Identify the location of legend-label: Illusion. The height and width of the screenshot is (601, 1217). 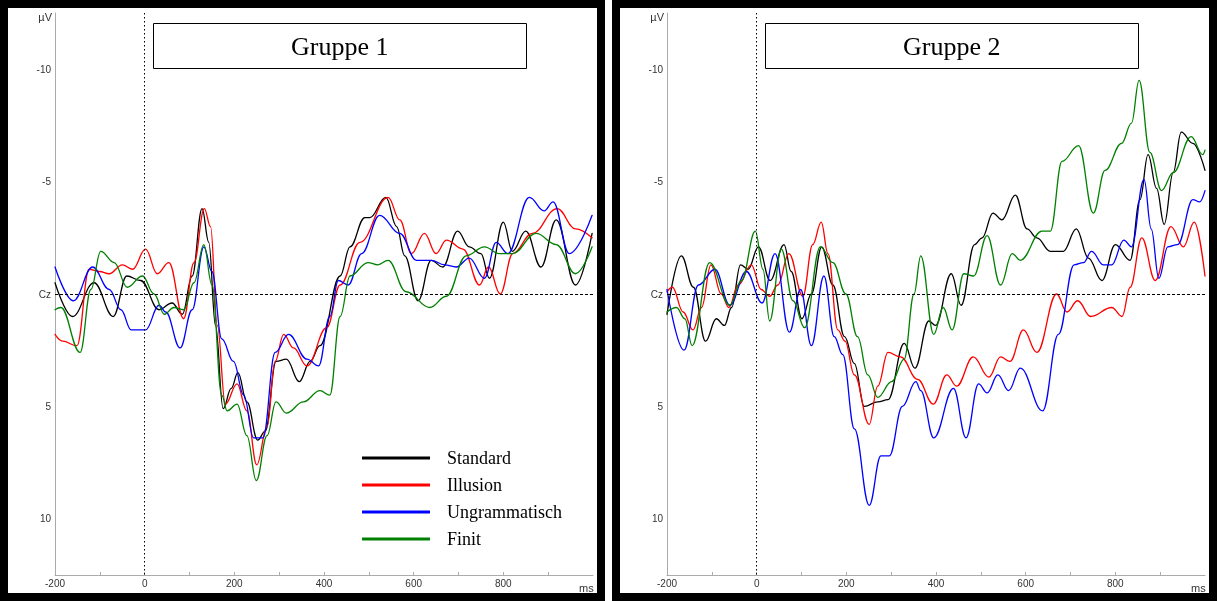
(475, 485).